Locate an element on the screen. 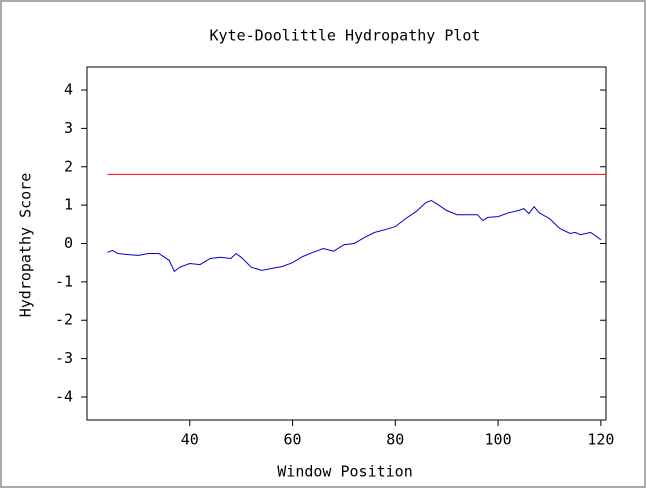  y-tick-label: -4 is located at coordinates (64, 396).